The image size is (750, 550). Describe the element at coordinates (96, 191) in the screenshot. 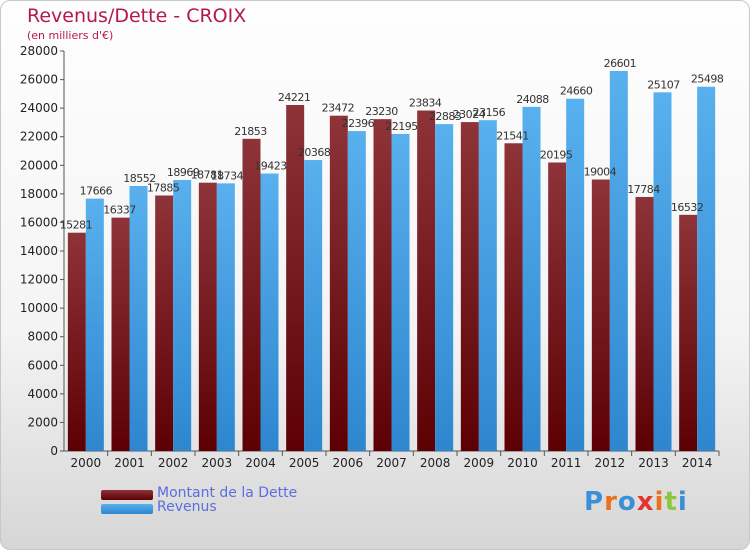

I see `data-label: 17666` at that location.